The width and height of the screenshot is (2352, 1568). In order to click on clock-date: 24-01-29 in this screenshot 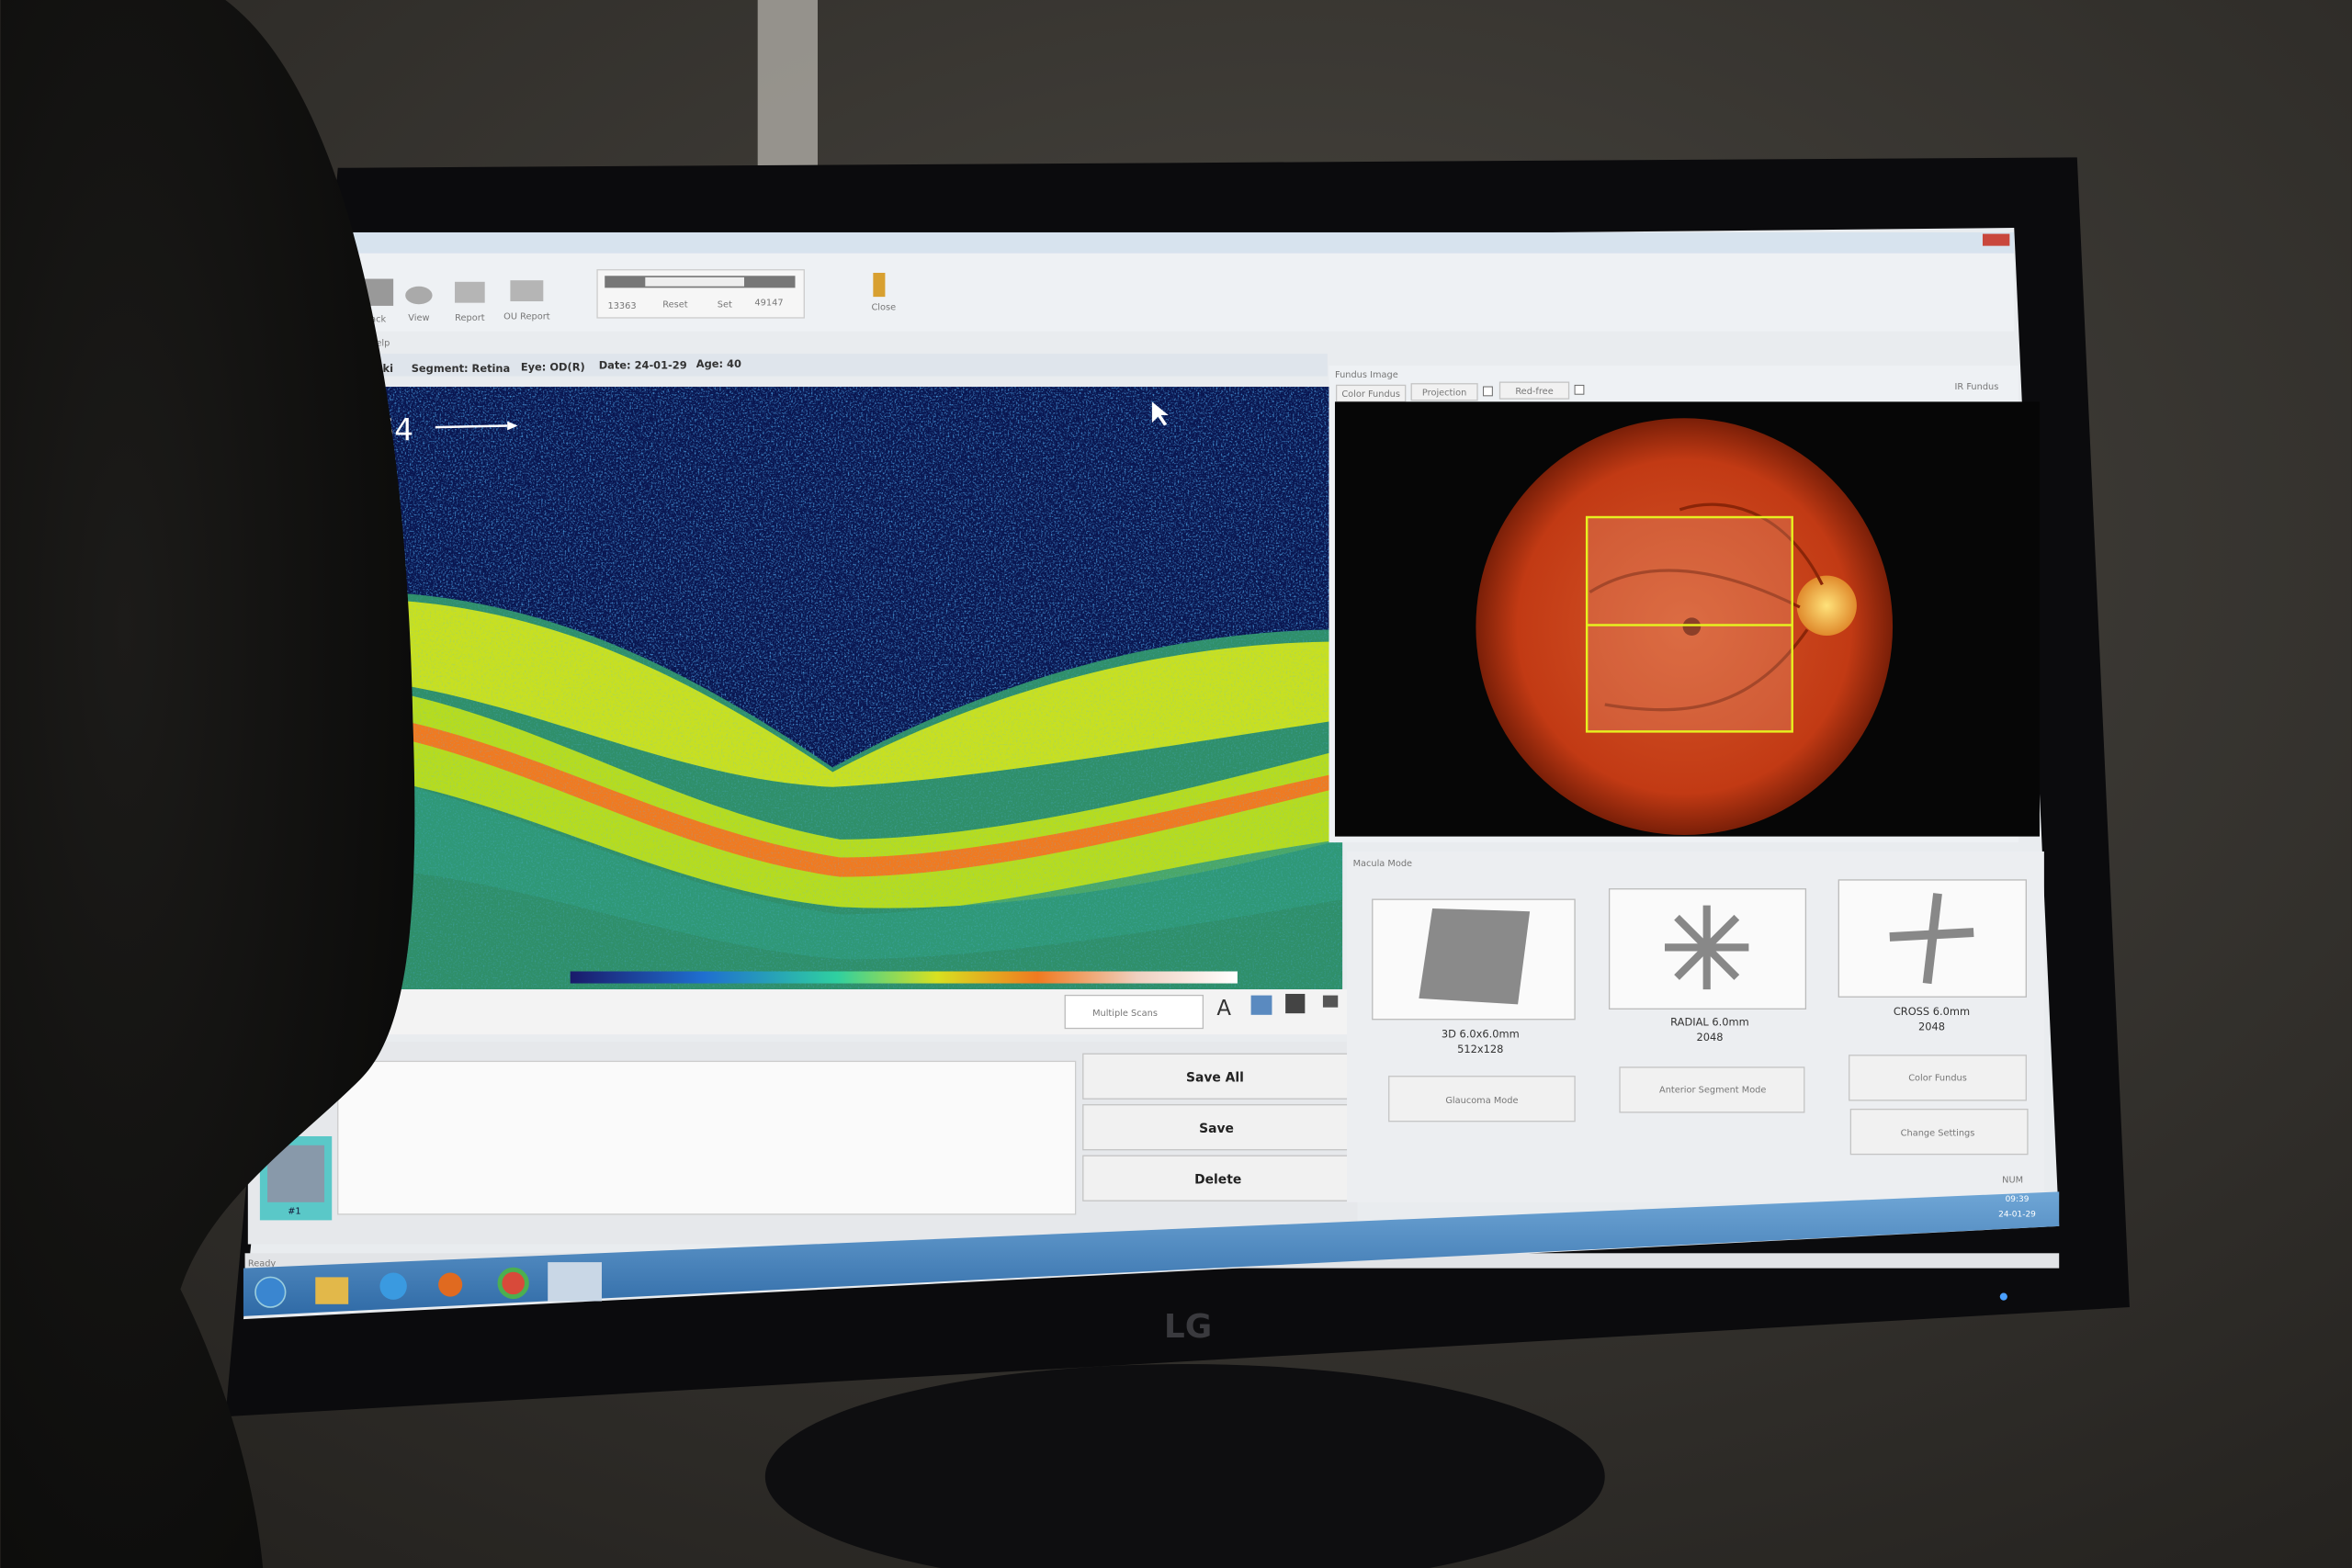, I will do `click(2017, 1215)`.